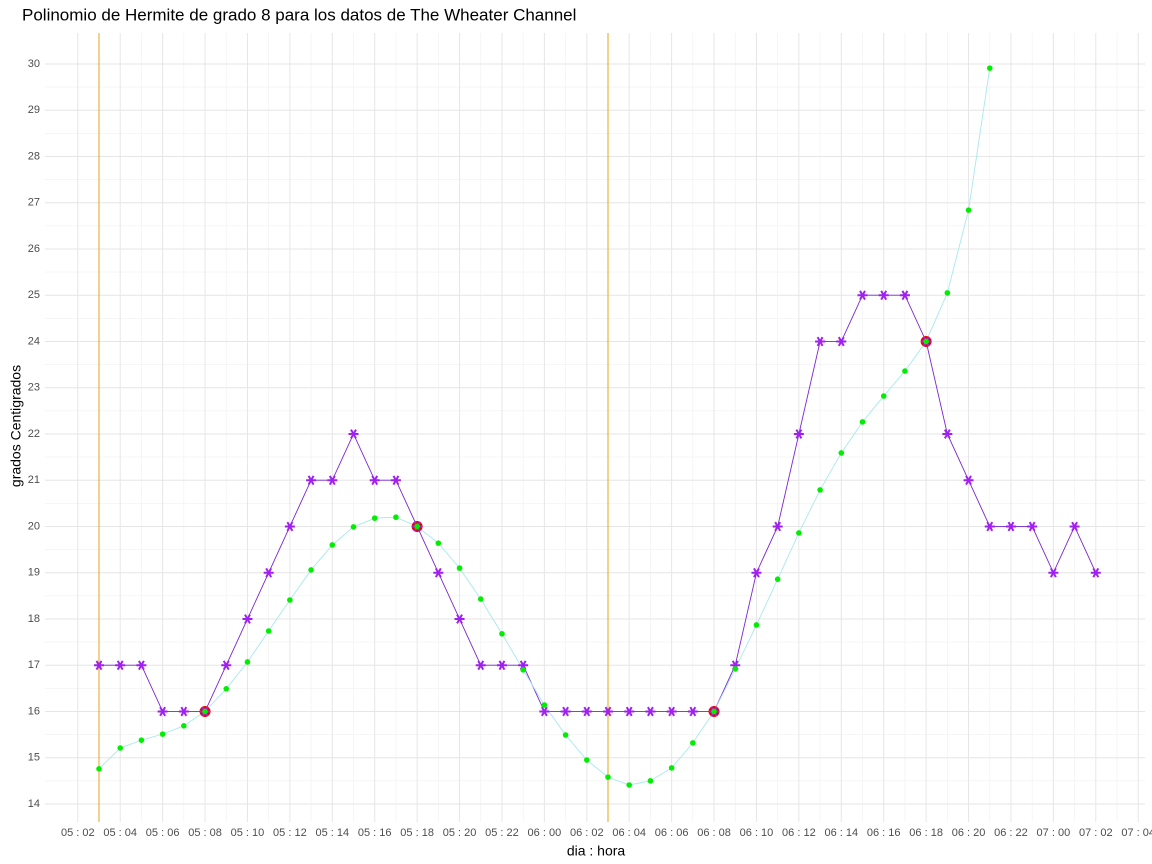  I want to click on x-tick-label: 07 : 00, so click(1054, 833).